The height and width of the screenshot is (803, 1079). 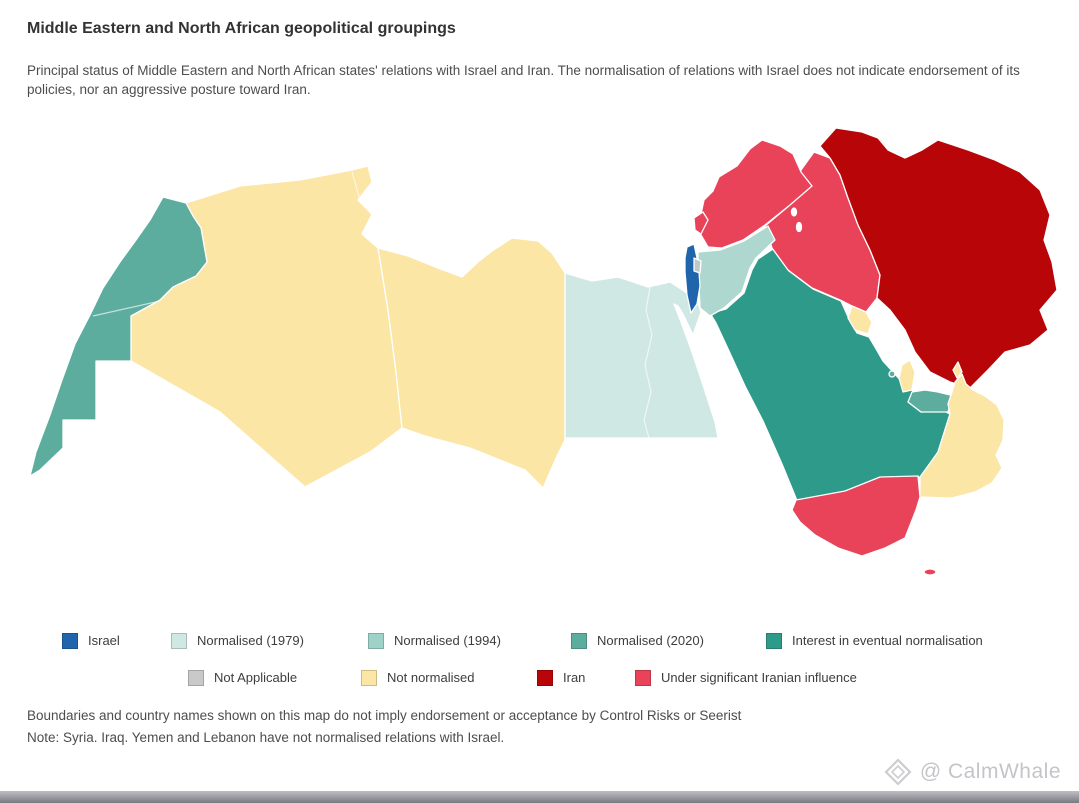 What do you see at coordinates (898, 772) in the screenshot?
I see `whale-diamond-logo-icon` at bounding box center [898, 772].